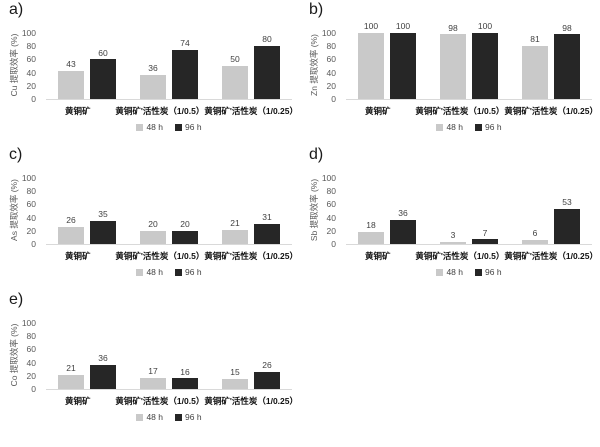 Image resolution: width=600 pixels, height=447 pixels. Describe the element at coordinates (251, 66) in the screenshot. I see `bar-group: 50 80` at that location.